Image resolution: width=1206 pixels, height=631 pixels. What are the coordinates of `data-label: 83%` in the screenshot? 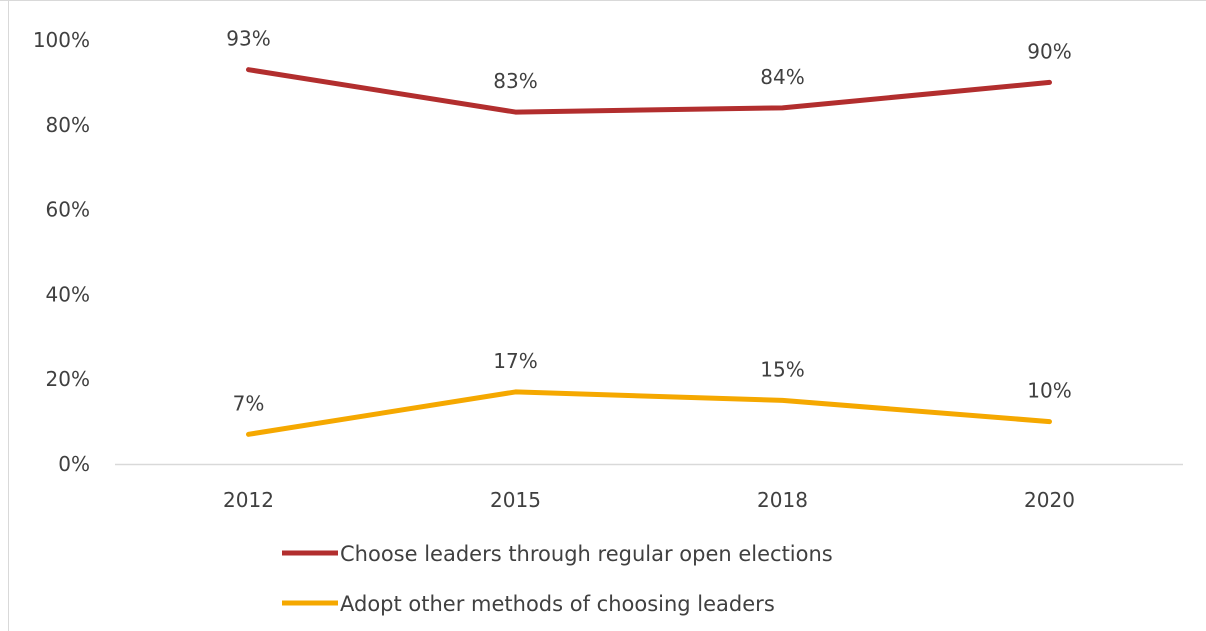 It's located at (515, 81).